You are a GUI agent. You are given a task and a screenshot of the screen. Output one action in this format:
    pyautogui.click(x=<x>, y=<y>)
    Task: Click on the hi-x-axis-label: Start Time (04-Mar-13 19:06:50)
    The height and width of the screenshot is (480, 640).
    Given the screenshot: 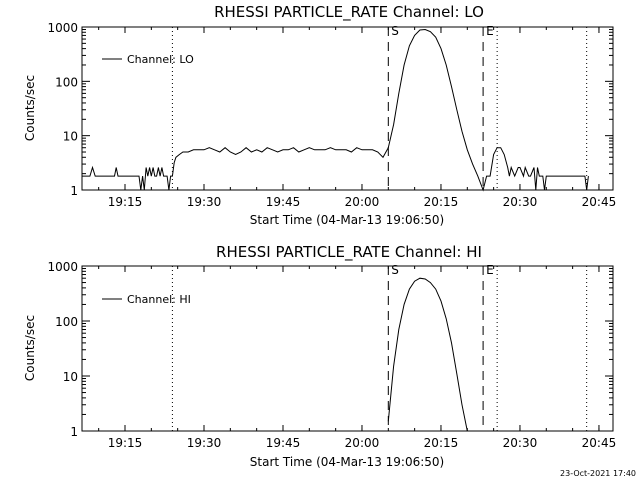 What is the action you would take?
    pyautogui.click(x=347, y=462)
    